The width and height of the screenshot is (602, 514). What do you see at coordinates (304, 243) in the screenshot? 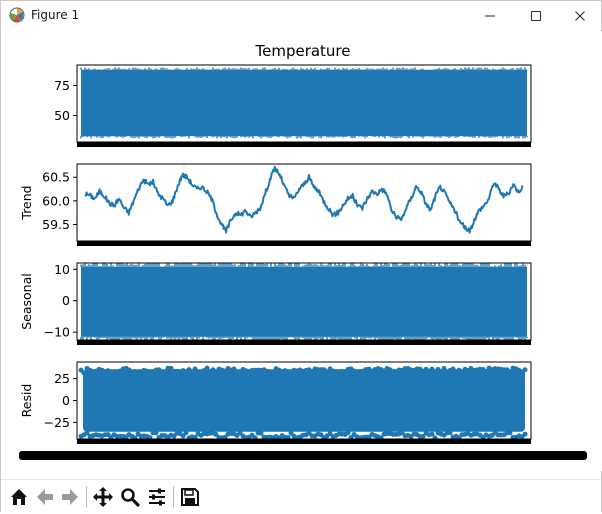
I see `trend-x-tick-strip` at bounding box center [304, 243].